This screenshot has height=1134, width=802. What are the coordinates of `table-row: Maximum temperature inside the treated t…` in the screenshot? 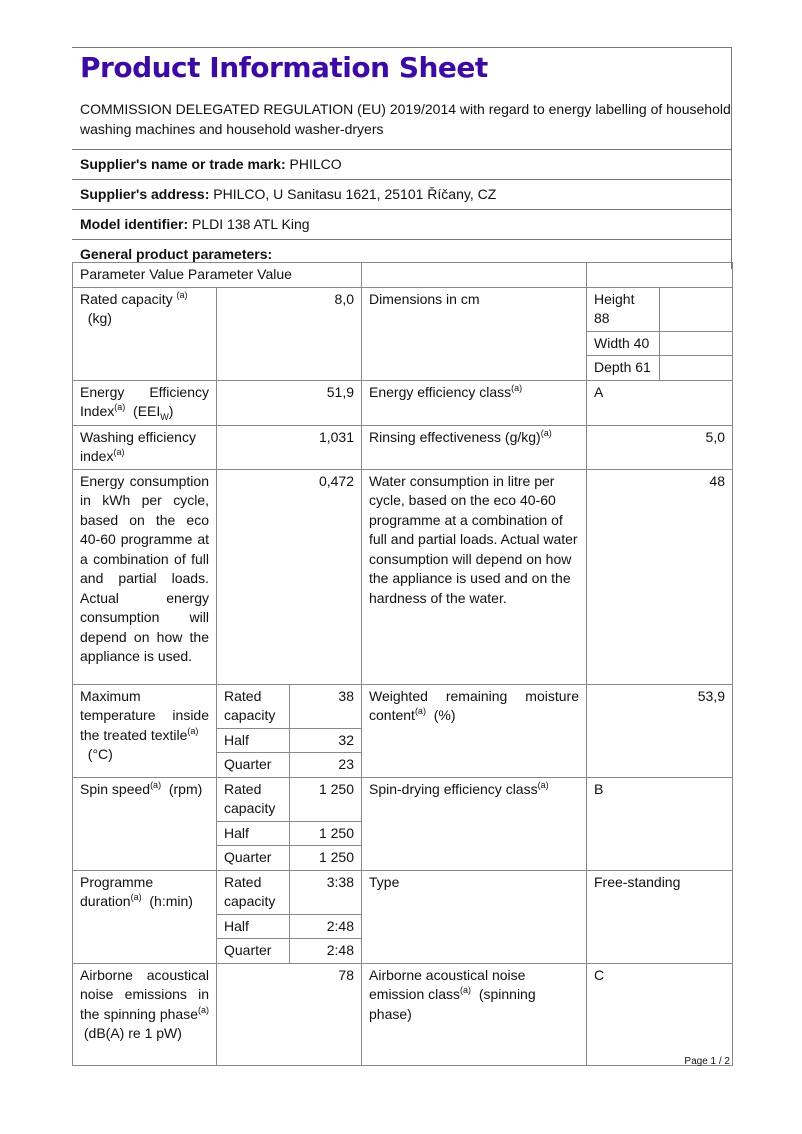 It's located at (402, 730).